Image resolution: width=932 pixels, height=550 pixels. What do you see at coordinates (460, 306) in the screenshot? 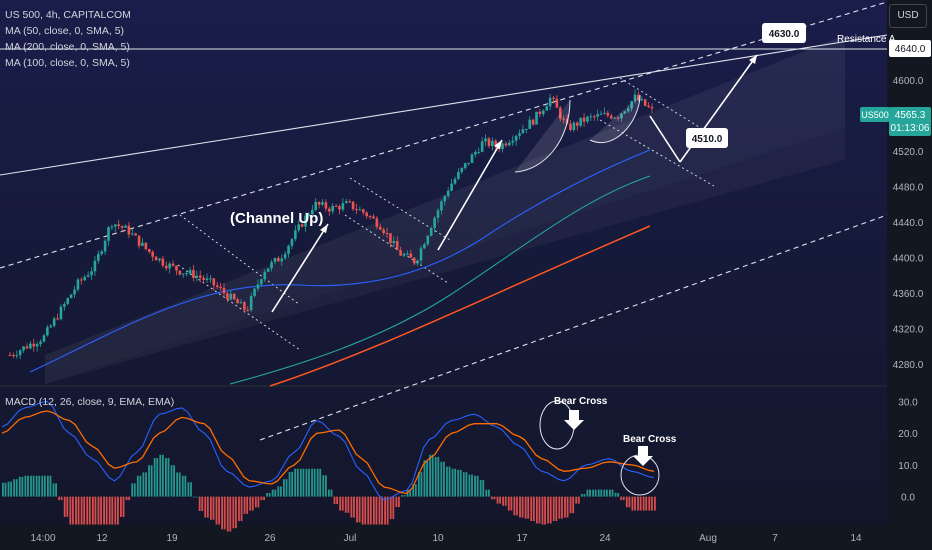
I see `ma100-line` at bounding box center [460, 306].